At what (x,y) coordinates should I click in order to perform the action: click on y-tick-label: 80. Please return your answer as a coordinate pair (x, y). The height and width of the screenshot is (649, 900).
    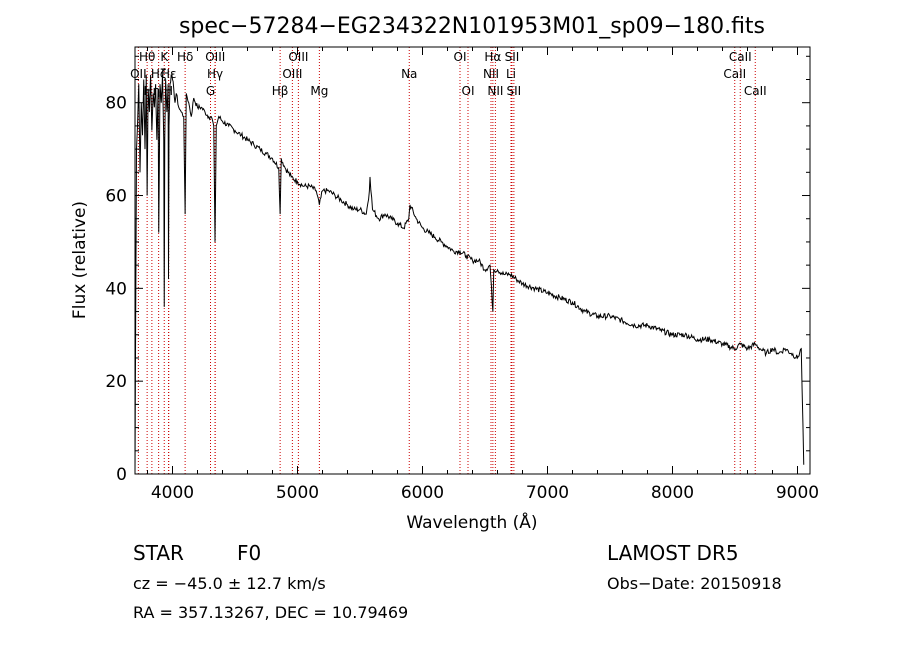
    Looking at the image, I should click on (116, 104).